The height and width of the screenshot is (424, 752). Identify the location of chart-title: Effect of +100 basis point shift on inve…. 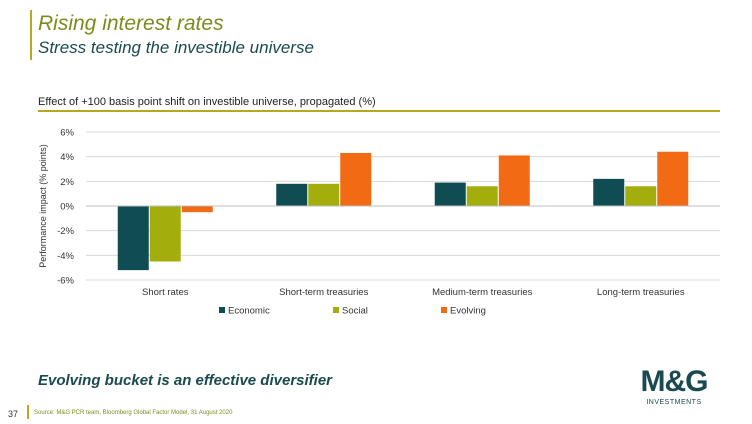
(207, 102).